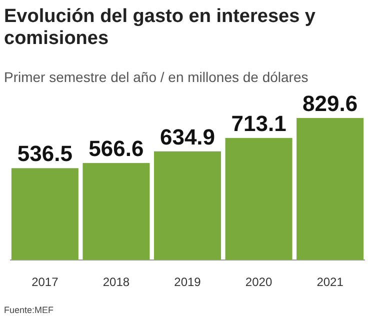  Describe the element at coordinates (160, 27) in the screenshot. I see `chart-title: Evolución del gasto en intereses y comisiones` at that location.